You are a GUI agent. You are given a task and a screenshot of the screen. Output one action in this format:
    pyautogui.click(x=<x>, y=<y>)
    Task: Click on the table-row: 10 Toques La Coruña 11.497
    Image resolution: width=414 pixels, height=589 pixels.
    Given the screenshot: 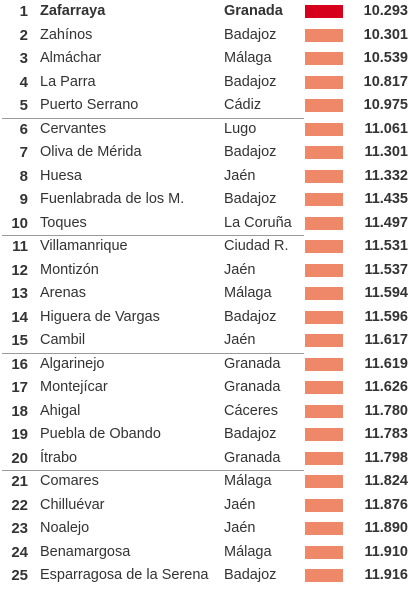 What is the action you would take?
    pyautogui.click(x=207, y=224)
    